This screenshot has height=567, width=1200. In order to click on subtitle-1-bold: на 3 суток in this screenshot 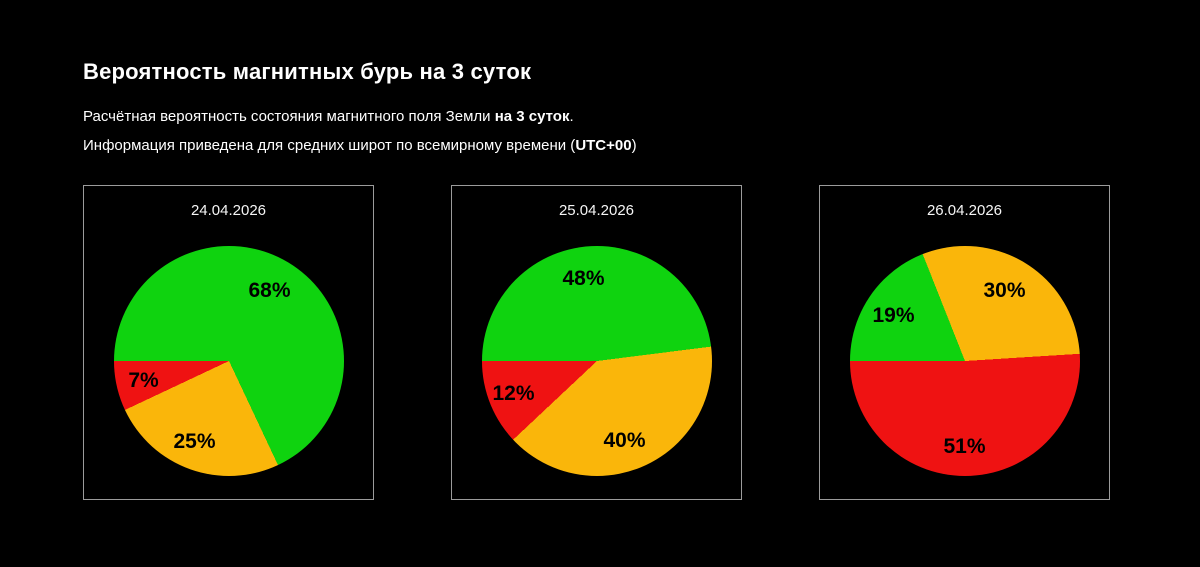, I will do `click(532, 116)`.